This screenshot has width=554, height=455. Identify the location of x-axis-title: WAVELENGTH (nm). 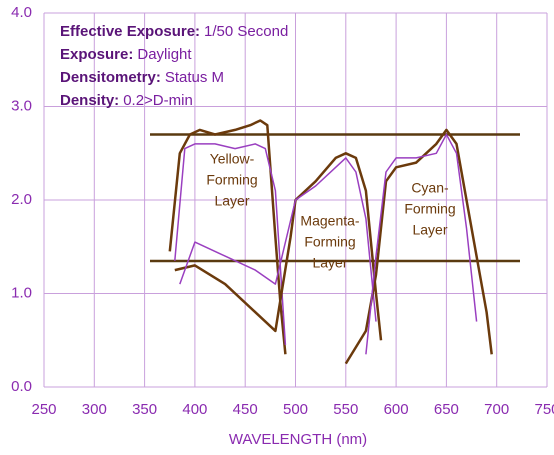
(298, 439).